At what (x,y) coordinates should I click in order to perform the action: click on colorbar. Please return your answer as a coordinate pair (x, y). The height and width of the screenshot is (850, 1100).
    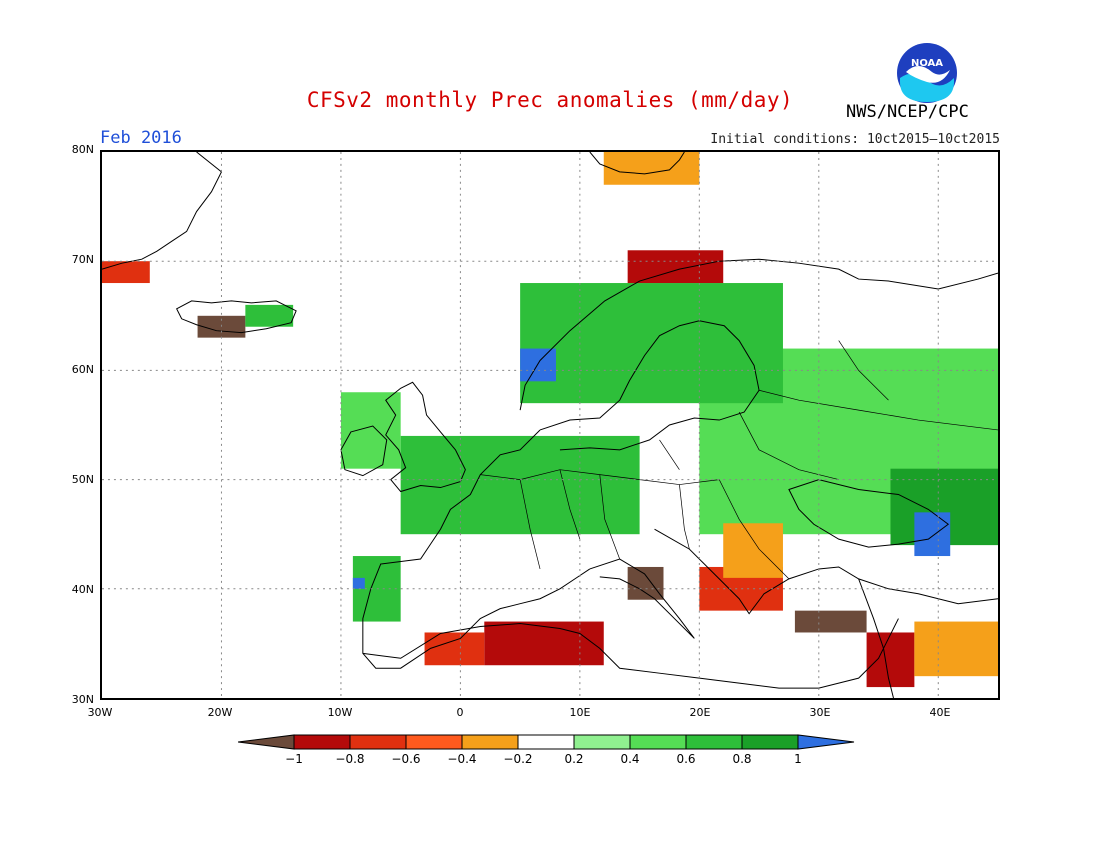
    Looking at the image, I should click on (546, 742).